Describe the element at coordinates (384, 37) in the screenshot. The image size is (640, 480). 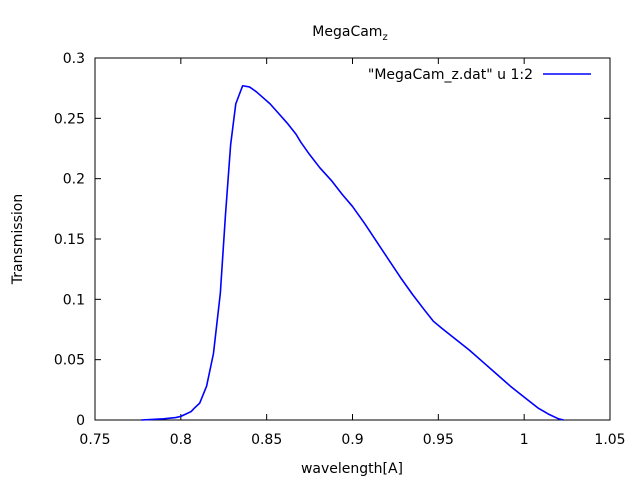
I see `chart-title-subscript: z` at that location.